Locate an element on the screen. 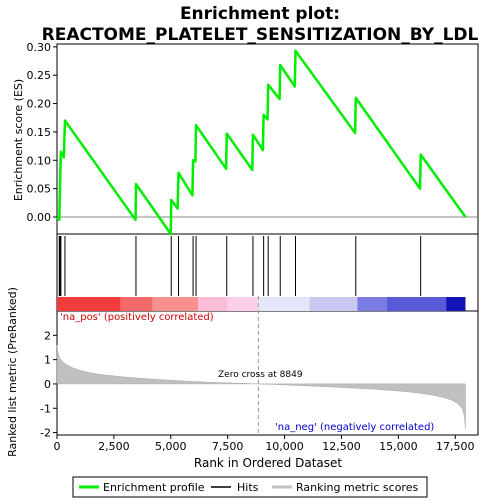 This screenshot has width=500, height=504. chart-title-line2: REACTOME_PLATELET_SENSITIZATION_BY_LDL is located at coordinates (260, 35).